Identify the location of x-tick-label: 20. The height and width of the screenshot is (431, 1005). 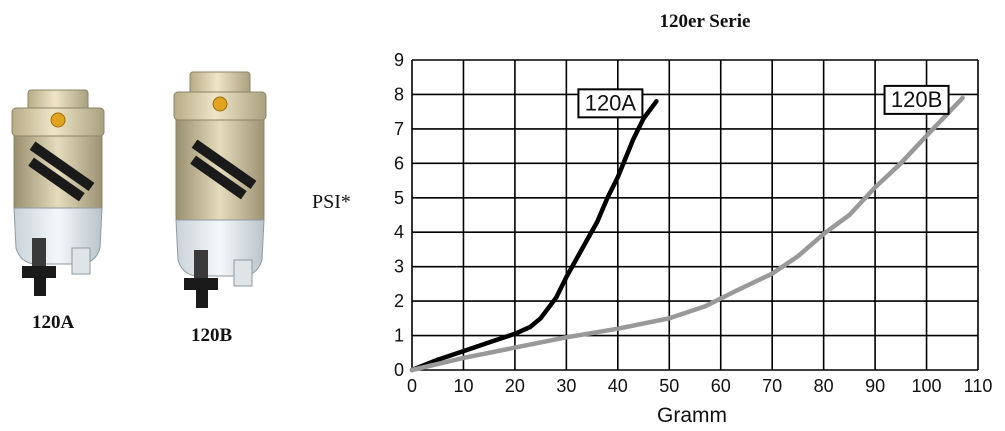
(515, 386).